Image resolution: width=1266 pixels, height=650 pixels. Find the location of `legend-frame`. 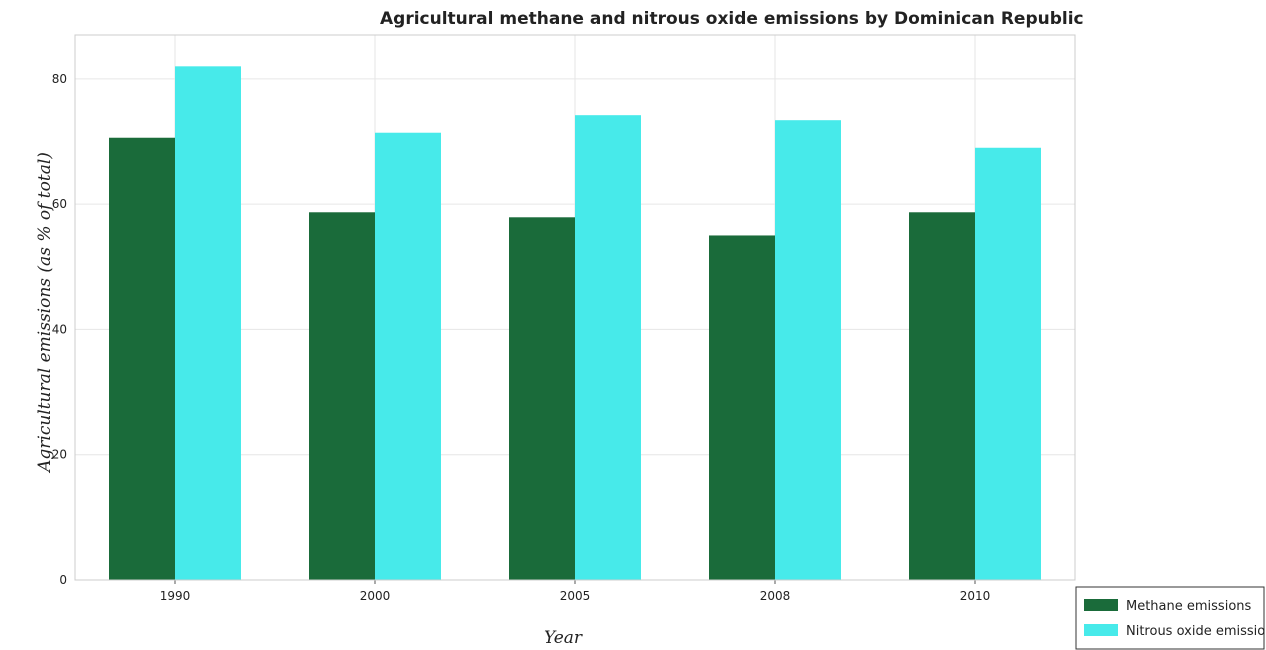

legend-frame is located at coordinates (1170, 618).